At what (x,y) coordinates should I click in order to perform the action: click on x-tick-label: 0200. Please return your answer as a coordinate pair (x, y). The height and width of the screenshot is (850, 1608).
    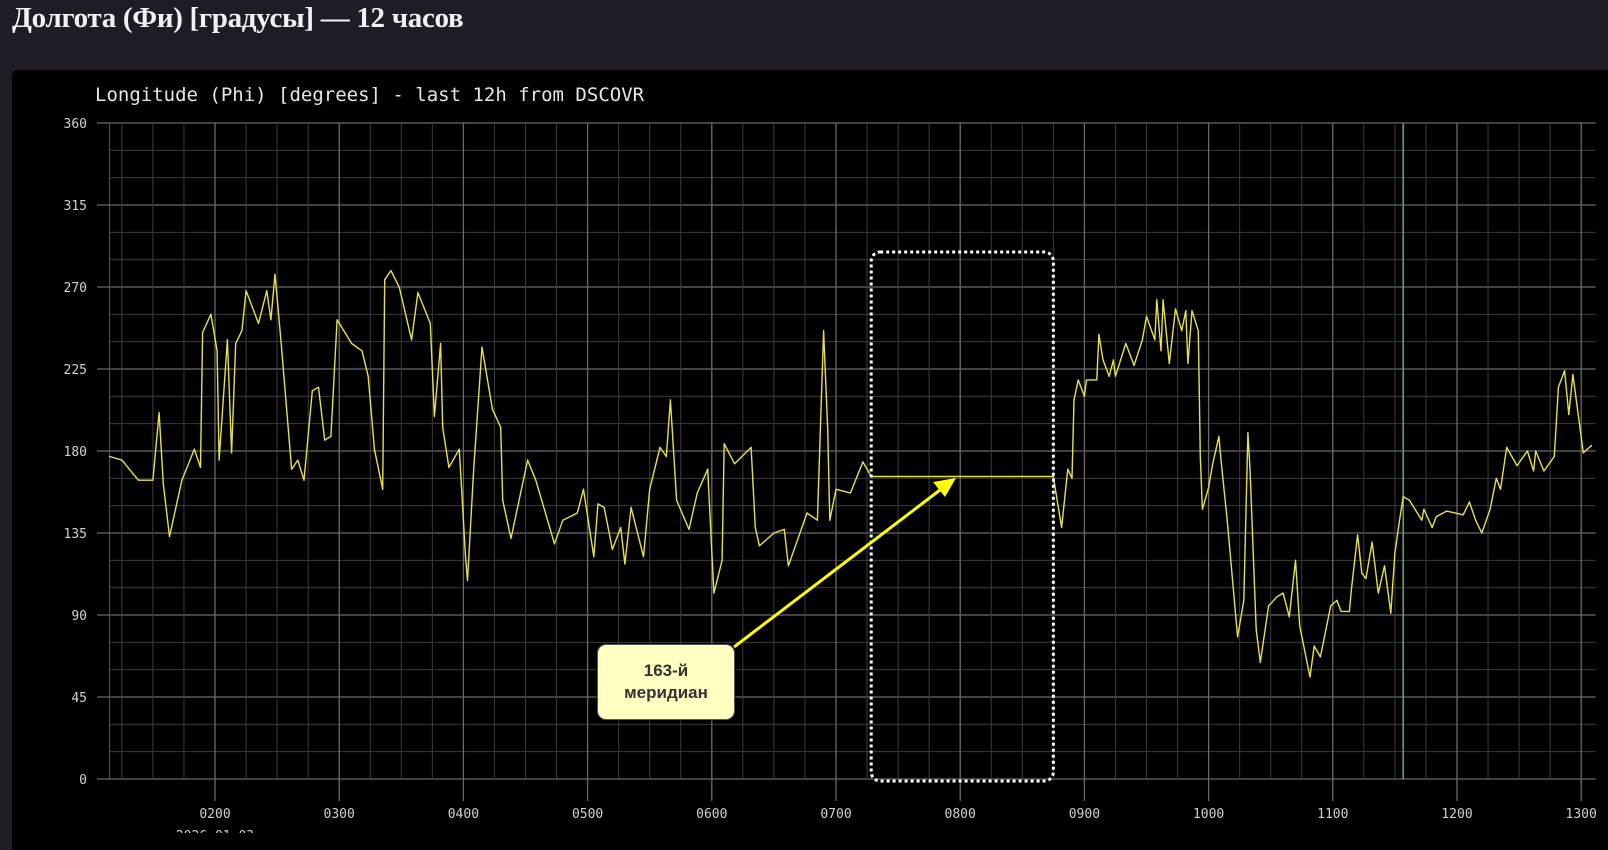
    Looking at the image, I should click on (214, 814).